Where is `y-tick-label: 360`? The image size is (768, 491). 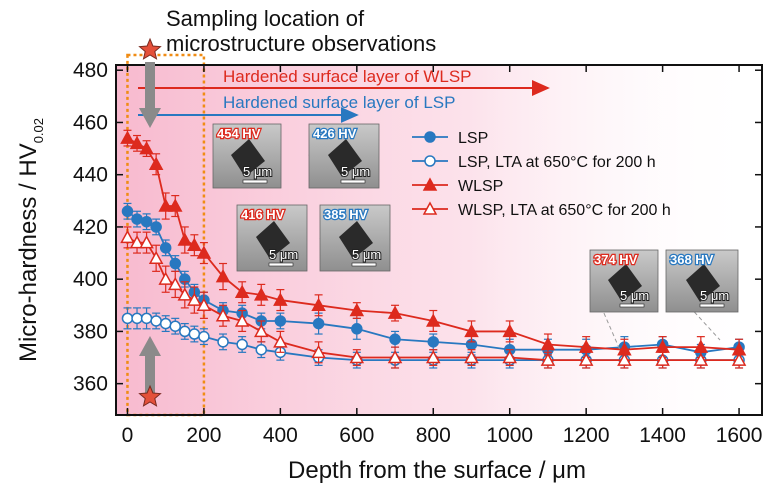
y-tick-label: 360 is located at coordinates (90, 384).